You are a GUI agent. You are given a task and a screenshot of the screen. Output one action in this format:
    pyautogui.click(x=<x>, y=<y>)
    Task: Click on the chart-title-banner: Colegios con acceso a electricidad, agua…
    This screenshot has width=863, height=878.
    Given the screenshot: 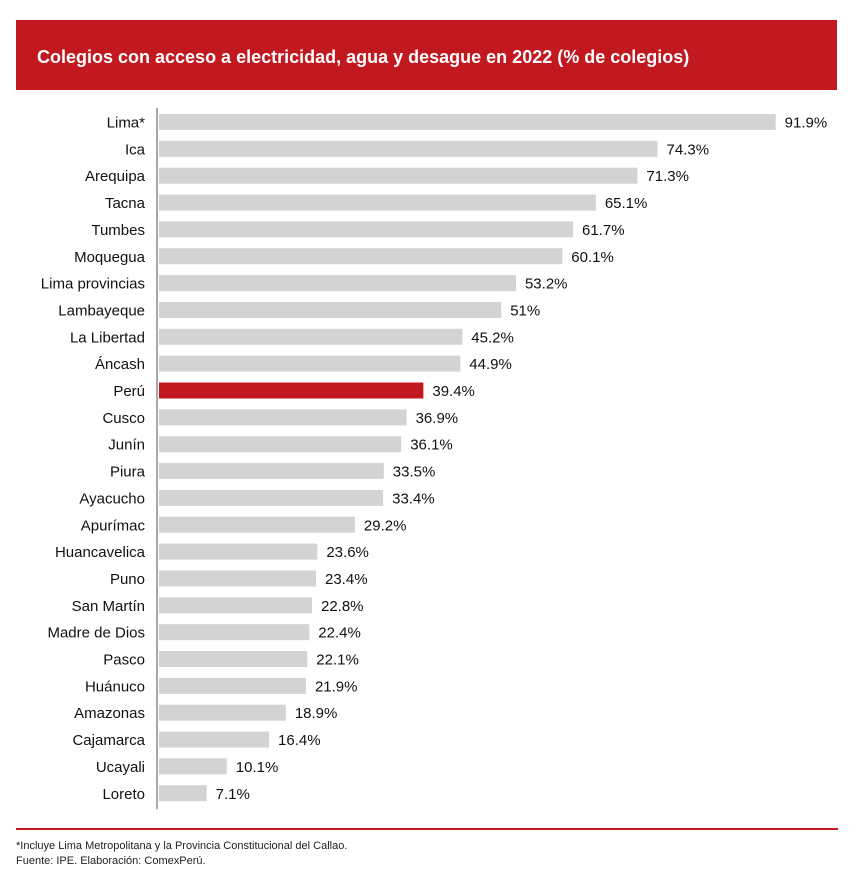 What is the action you would take?
    pyautogui.click(x=426, y=55)
    